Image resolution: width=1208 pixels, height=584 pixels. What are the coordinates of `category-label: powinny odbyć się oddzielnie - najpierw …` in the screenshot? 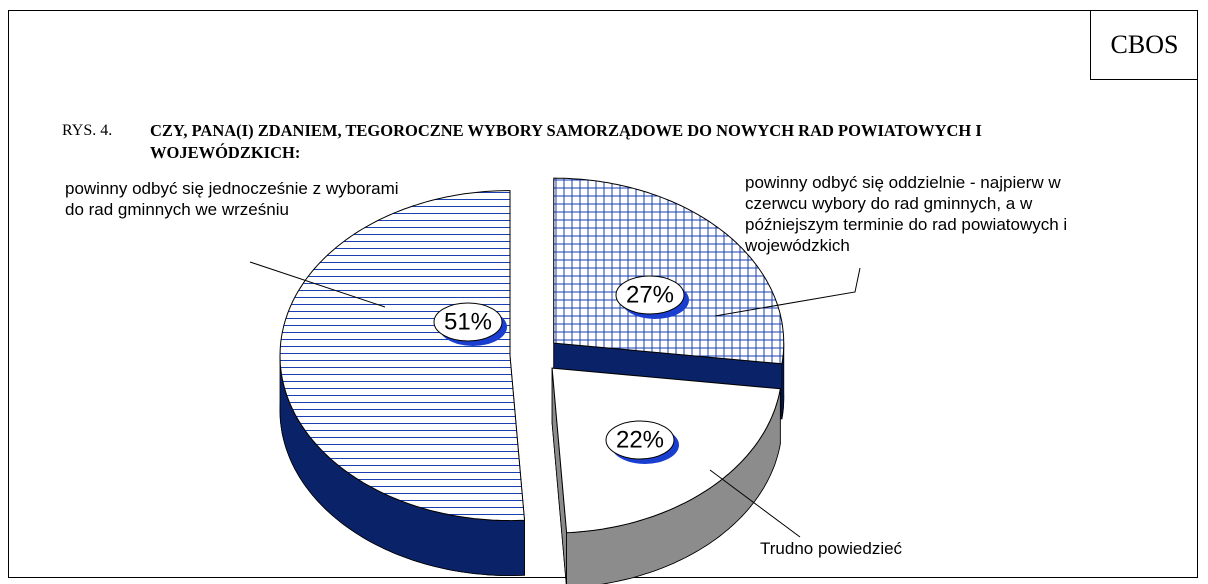 It's located at (906, 214).